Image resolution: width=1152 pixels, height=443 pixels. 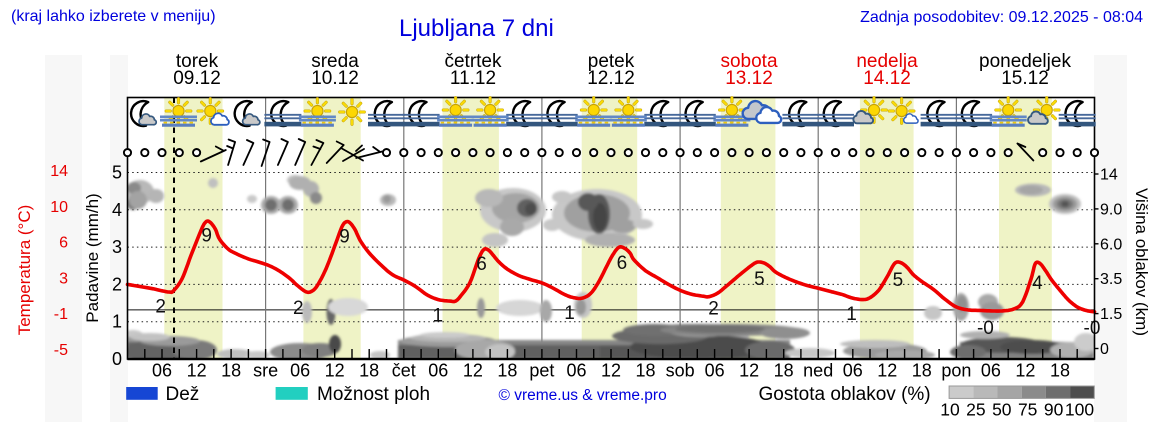 I want to click on svg-text: 1.5, so click(x=1111, y=314).